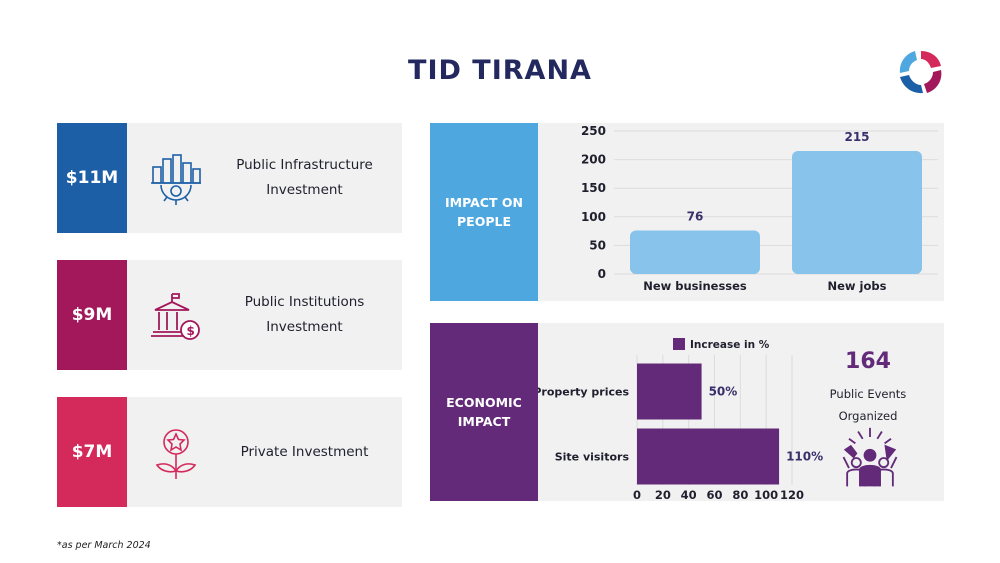 This screenshot has height=563, width=1000. I want to click on x-tick-label: 40, so click(689, 494).